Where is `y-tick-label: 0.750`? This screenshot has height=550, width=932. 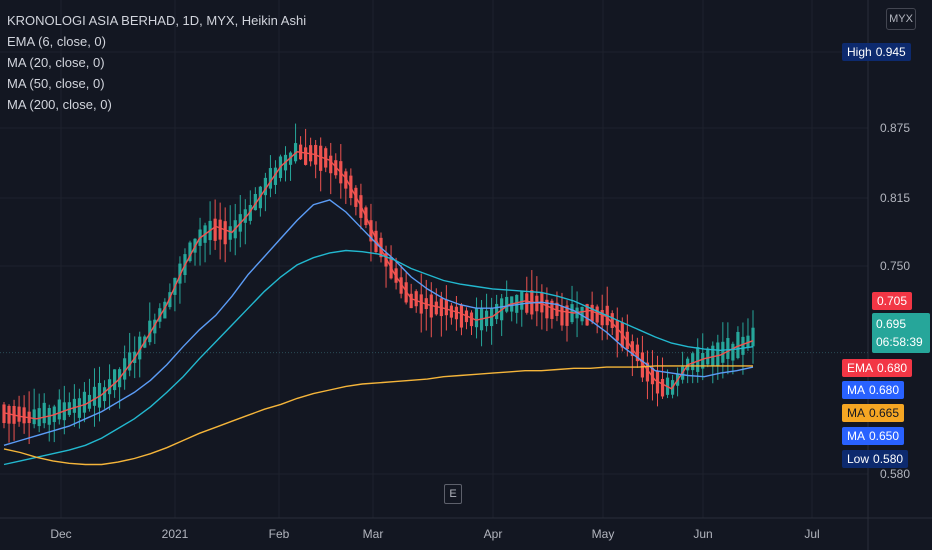 y-tick-label: 0.750 is located at coordinates (895, 266).